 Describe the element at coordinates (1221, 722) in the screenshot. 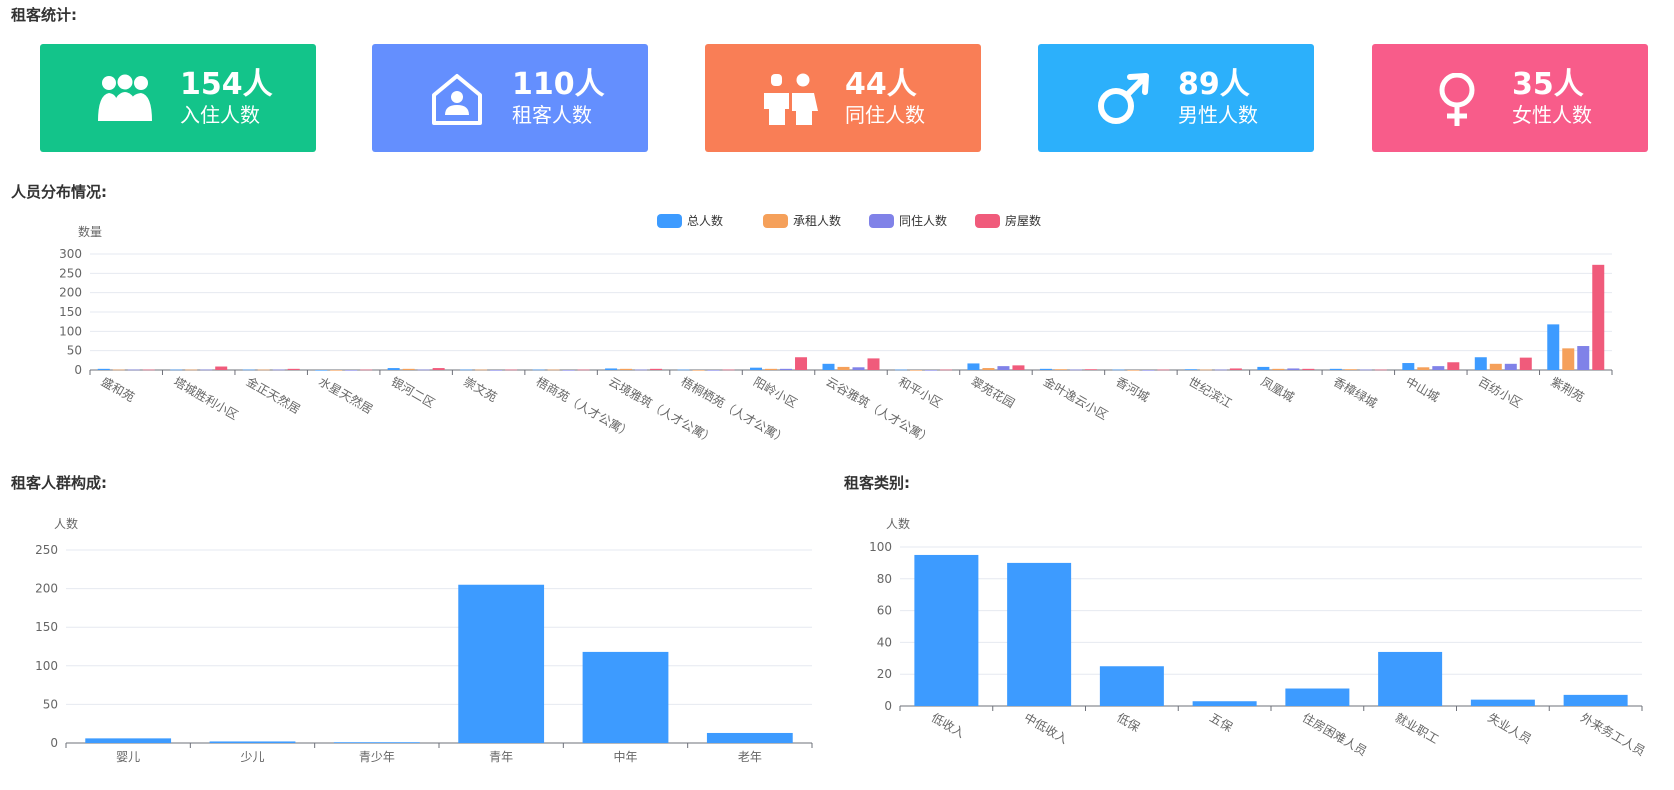

I see `x-tick-label: 五保` at that location.